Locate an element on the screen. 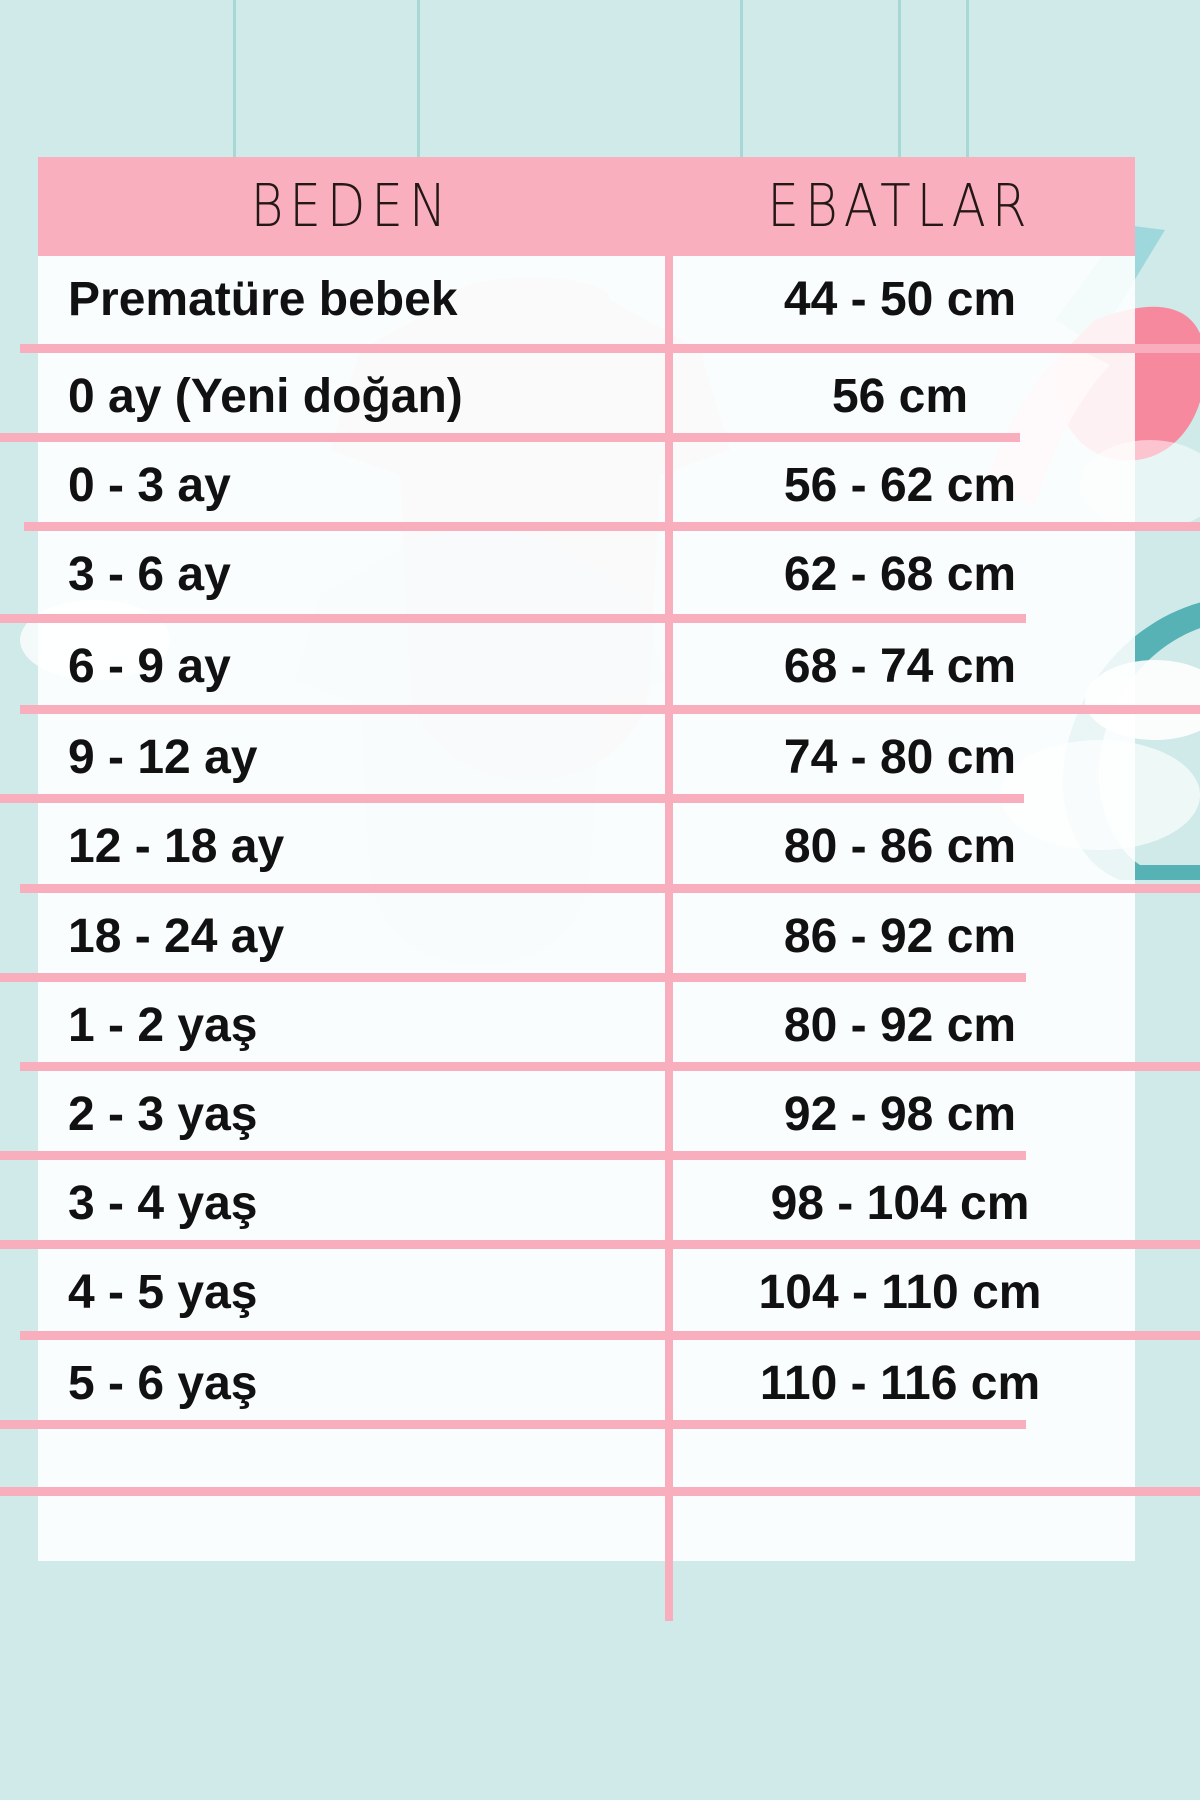  column-header-ebatlar: EBATLAR is located at coordinates (900, 206).